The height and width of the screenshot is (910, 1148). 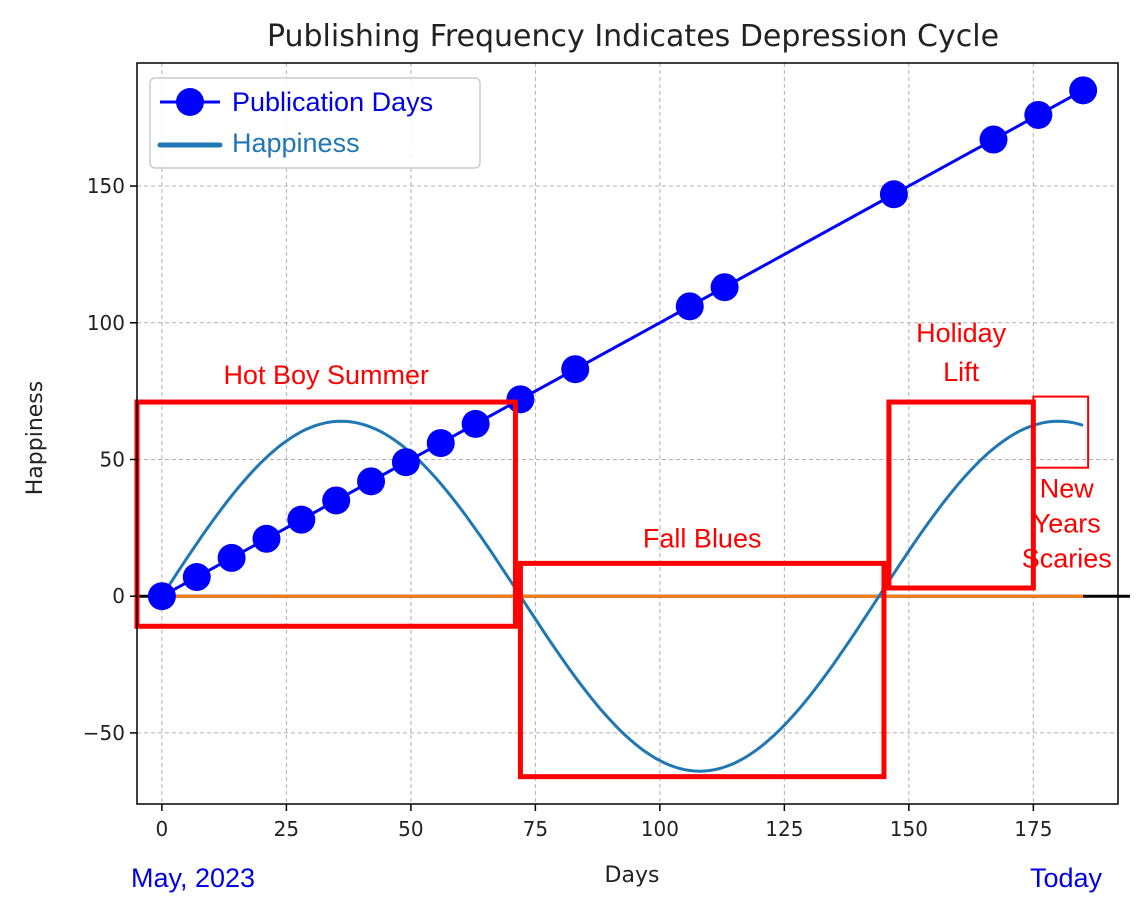 I want to click on x-tick-label: 25, so click(x=286, y=829).